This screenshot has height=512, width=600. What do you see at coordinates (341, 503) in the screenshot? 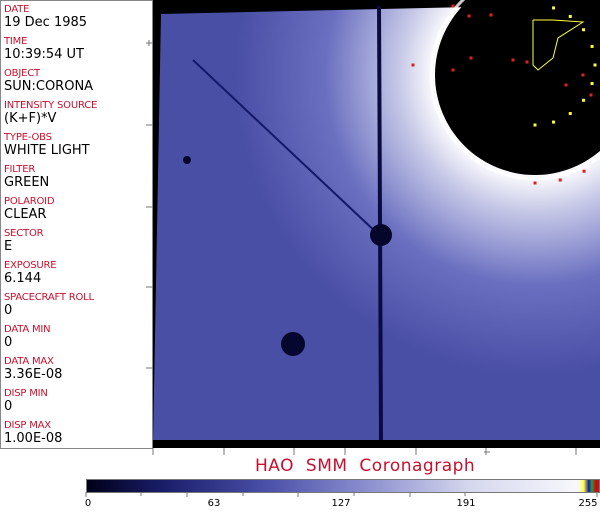
I see `colorbar-tick: 127` at bounding box center [341, 503].